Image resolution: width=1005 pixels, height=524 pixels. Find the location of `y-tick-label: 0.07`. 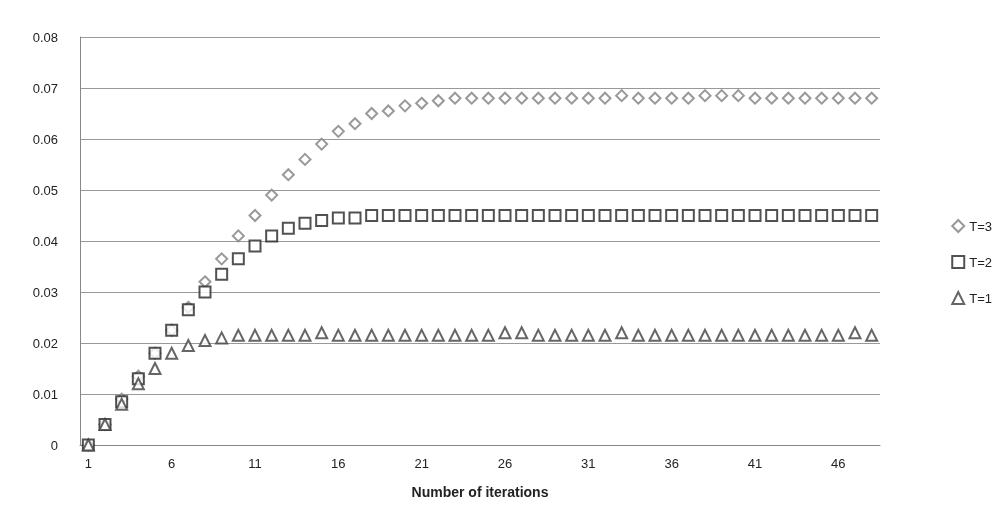

y-tick-label: 0.07 is located at coordinates (45, 88).